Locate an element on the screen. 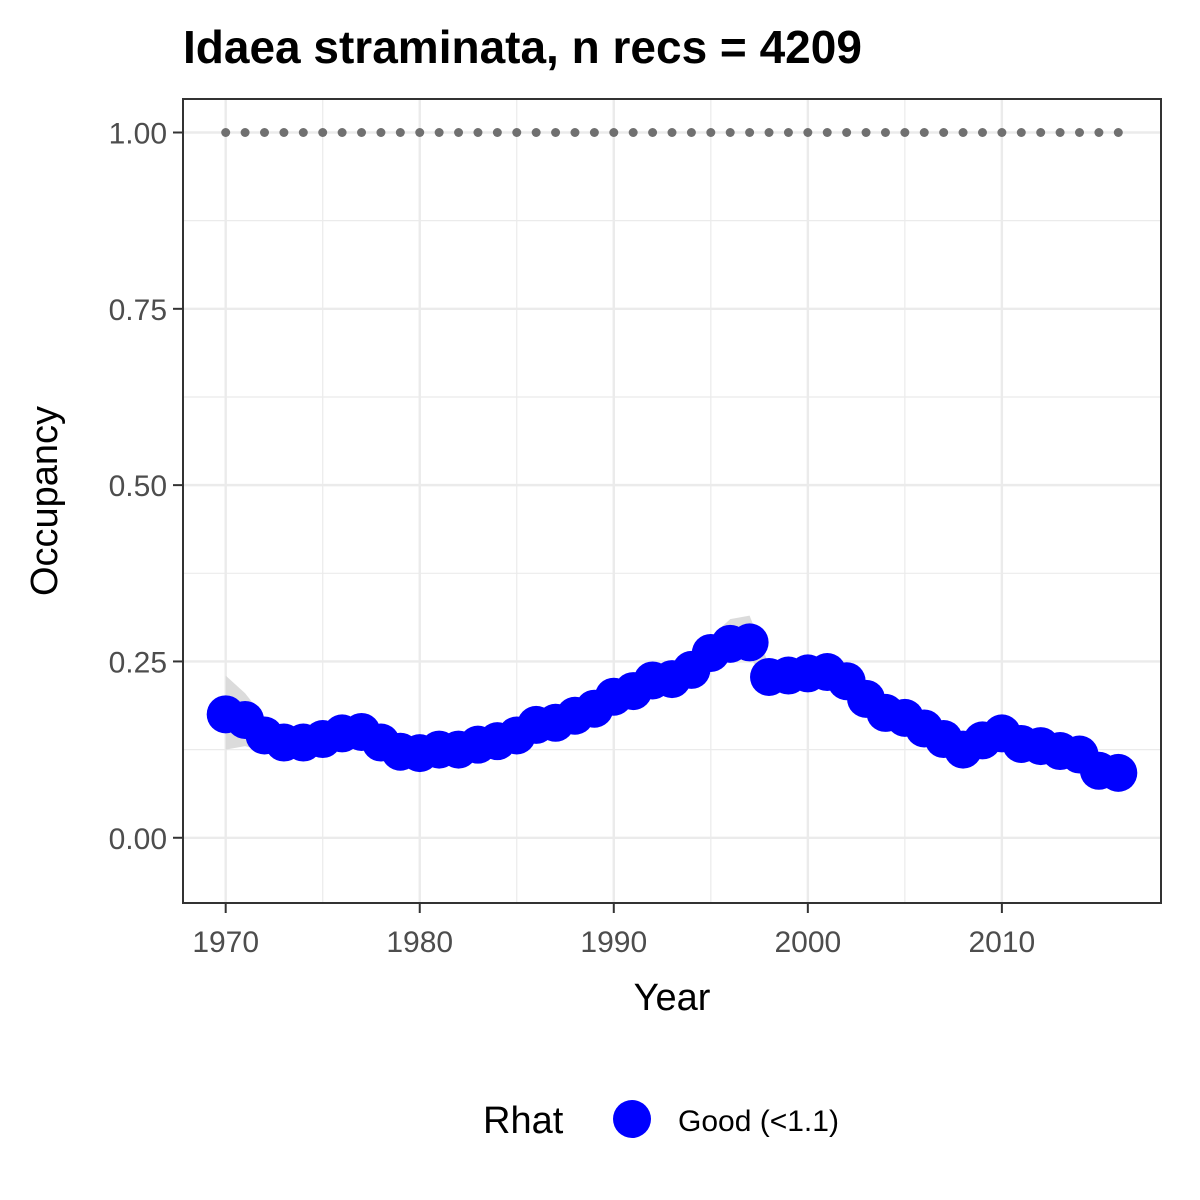  occupancy-points is located at coordinates (672, 707).